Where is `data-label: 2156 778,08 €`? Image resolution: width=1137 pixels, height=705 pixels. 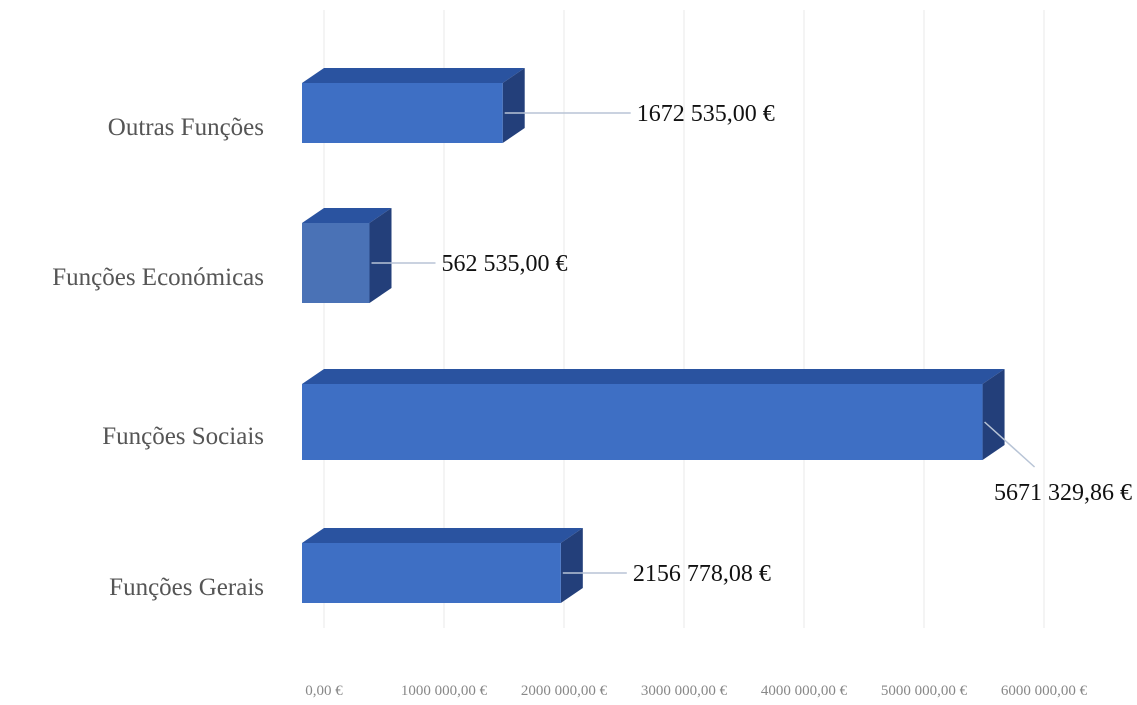
data-label: 2156 778,08 € is located at coordinates (702, 574).